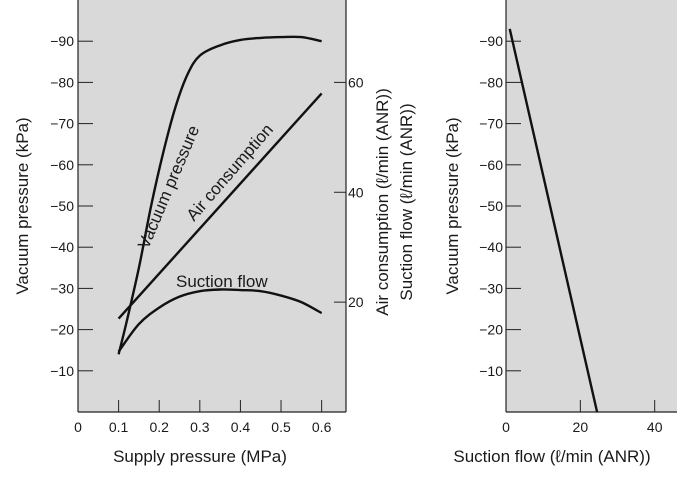 The height and width of the screenshot is (498, 677). What do you see at coordinates (203, 417) in the screenshot?
I see `left-x-ticks: 0 0.1 0.2 0.3 0.4 0.5 0.6` at bounding box center [203, 417].